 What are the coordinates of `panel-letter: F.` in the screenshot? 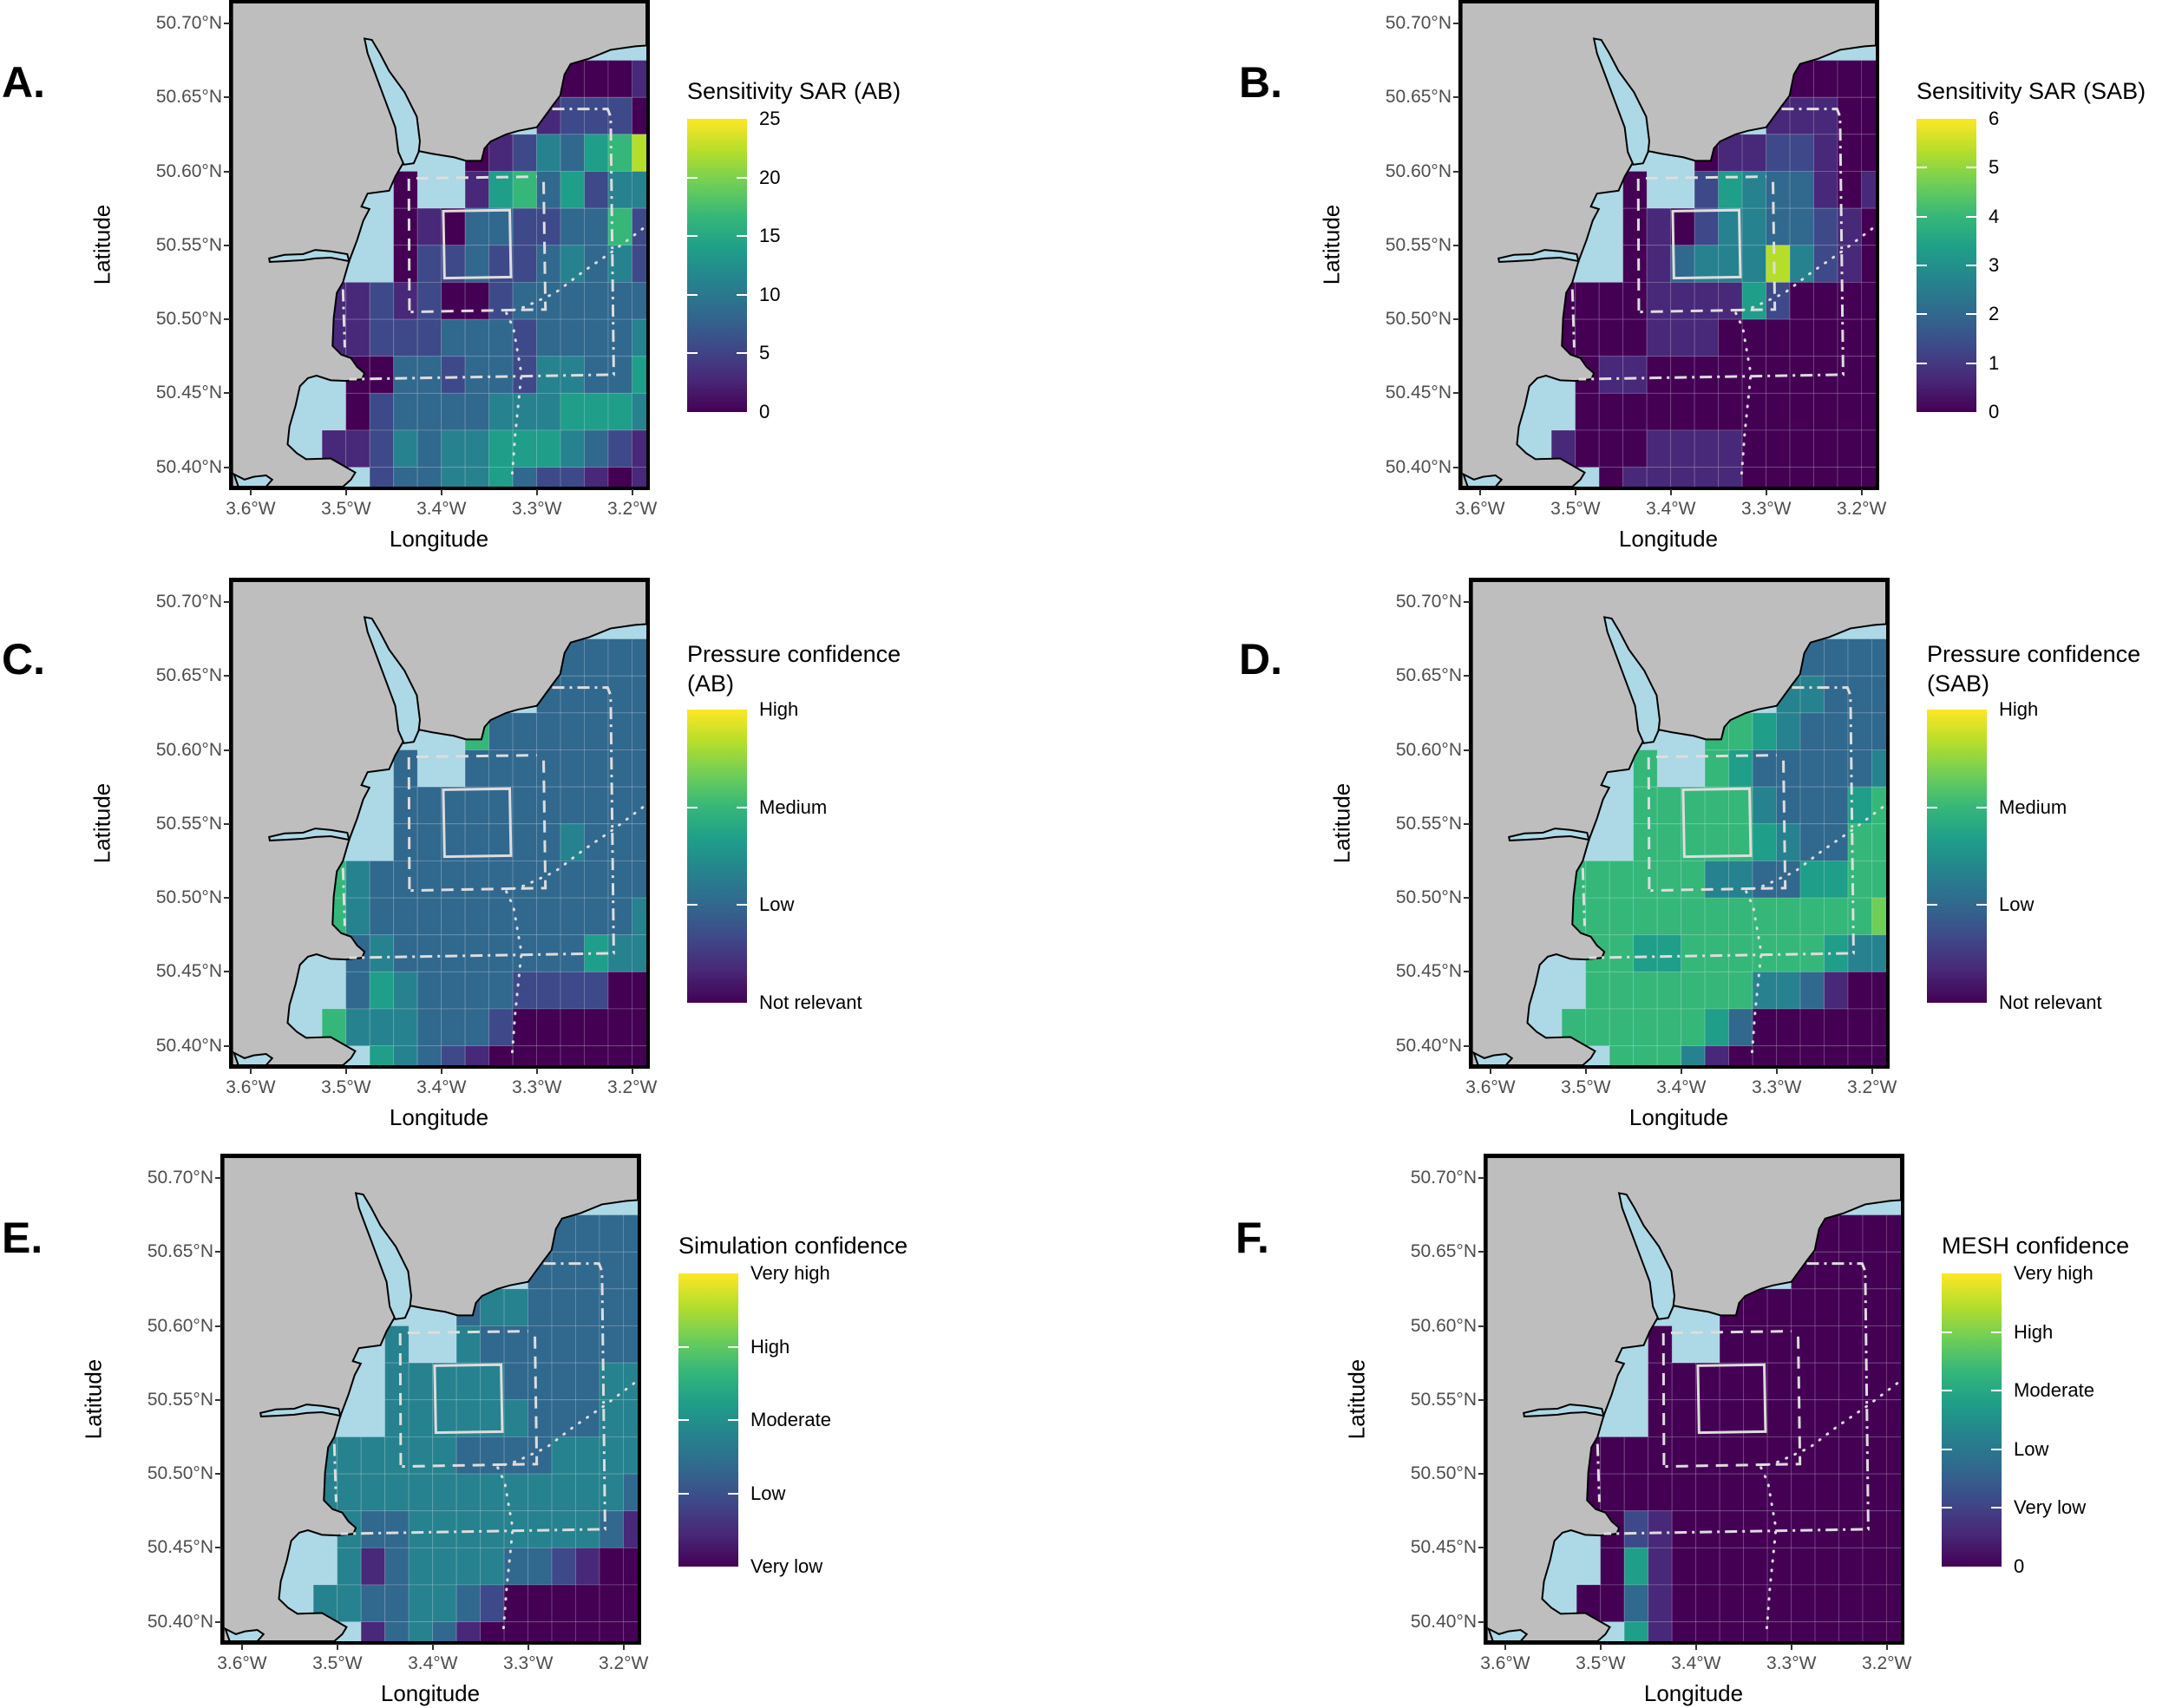 It's located at (1252, 1238).